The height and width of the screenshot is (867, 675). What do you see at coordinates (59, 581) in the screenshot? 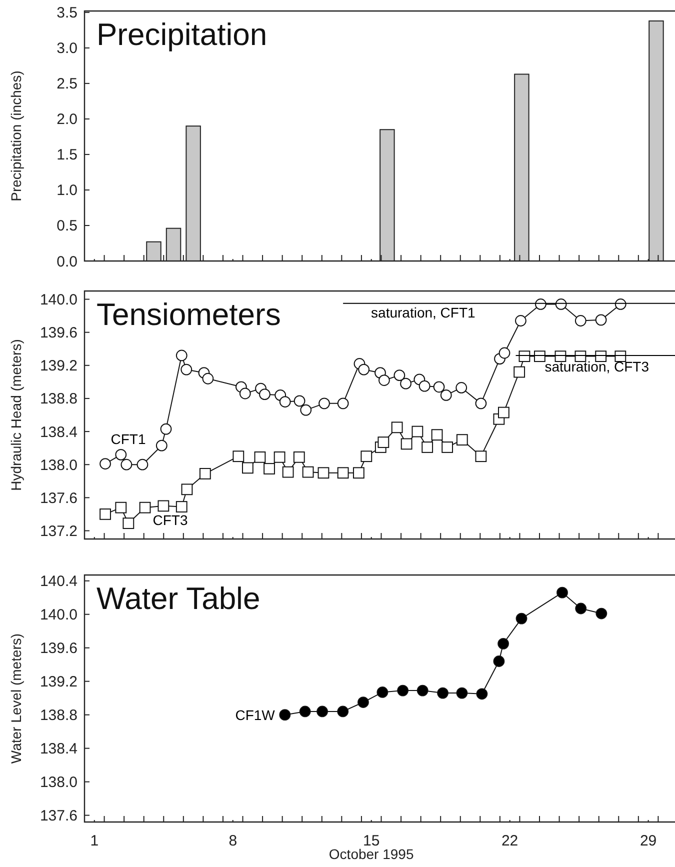
I see `y-tick-label: 140.4` at bounding box center [59, 581].